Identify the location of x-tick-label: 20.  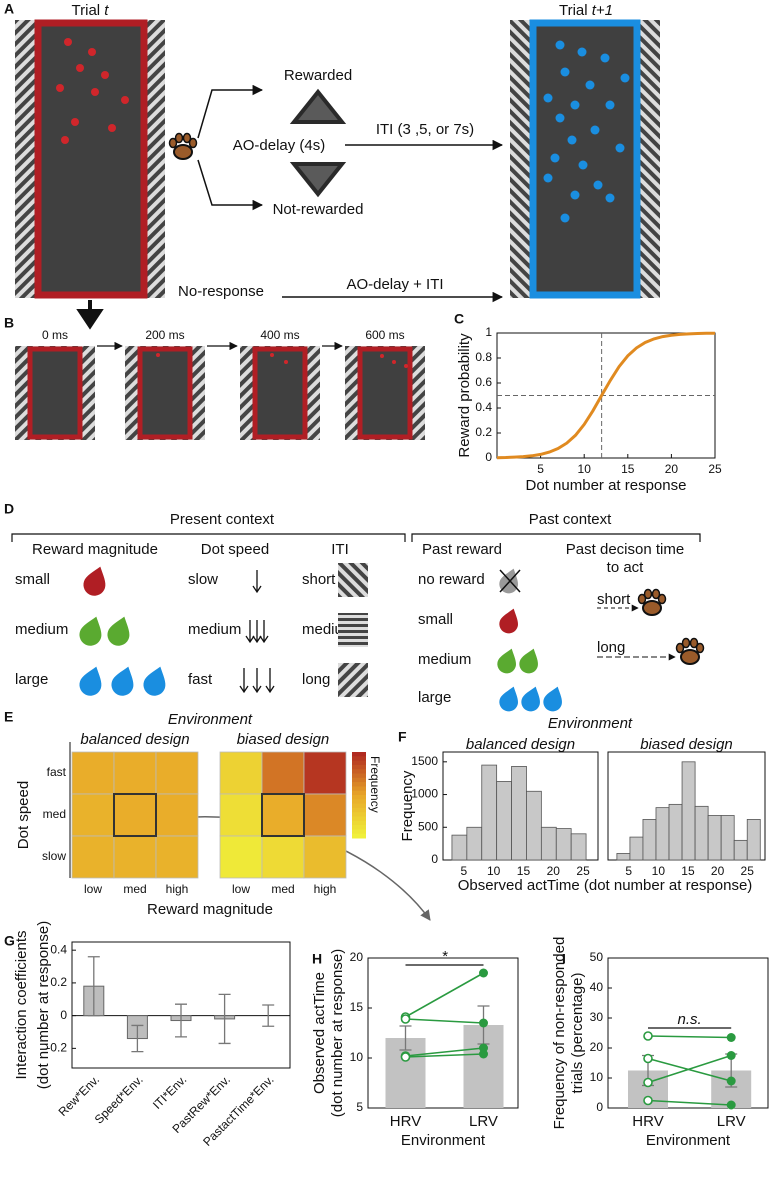
(672, 469).